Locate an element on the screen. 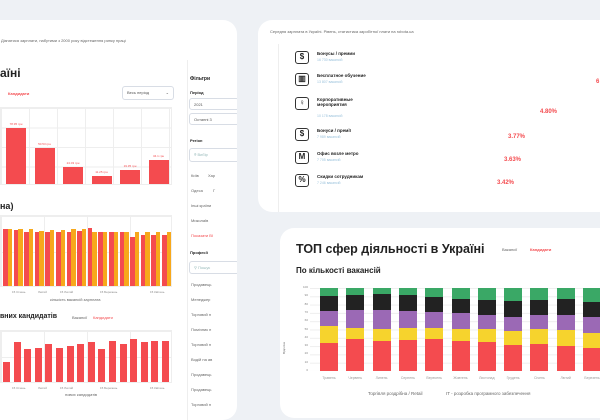 This screenshot has height=420, width=600. x-tick: 15 Квітень is located at coordinates (157, 292).